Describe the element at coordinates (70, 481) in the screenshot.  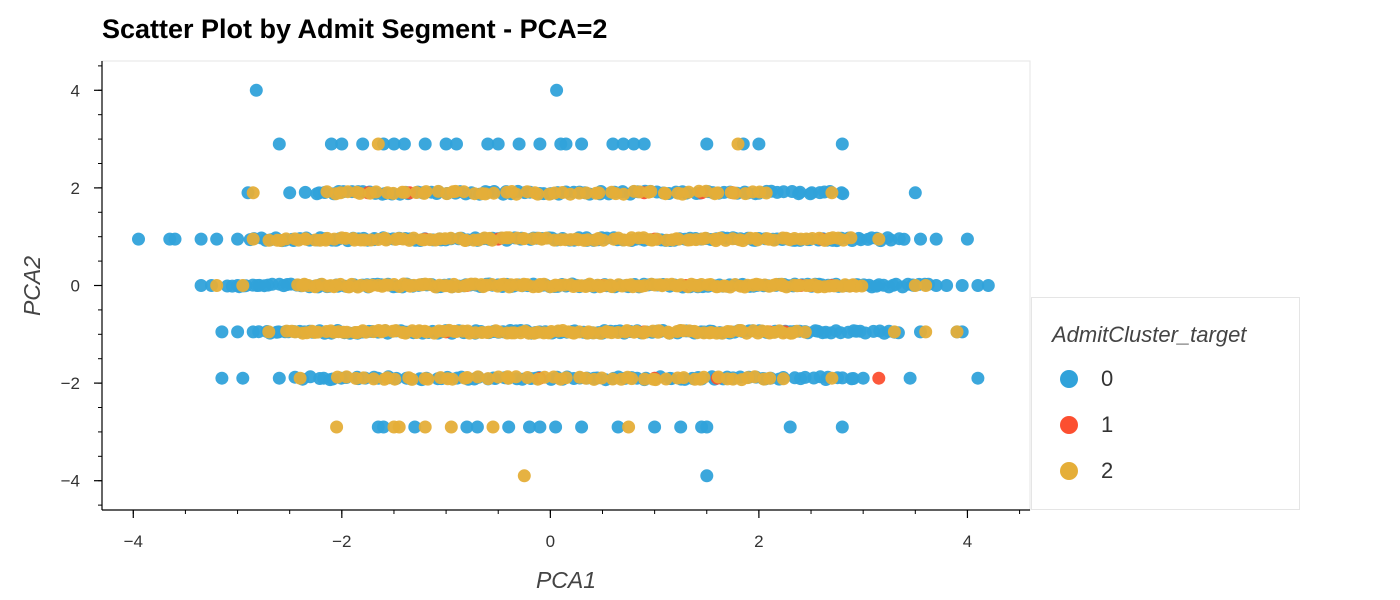
I see `y-tick-label: −4` at that location.